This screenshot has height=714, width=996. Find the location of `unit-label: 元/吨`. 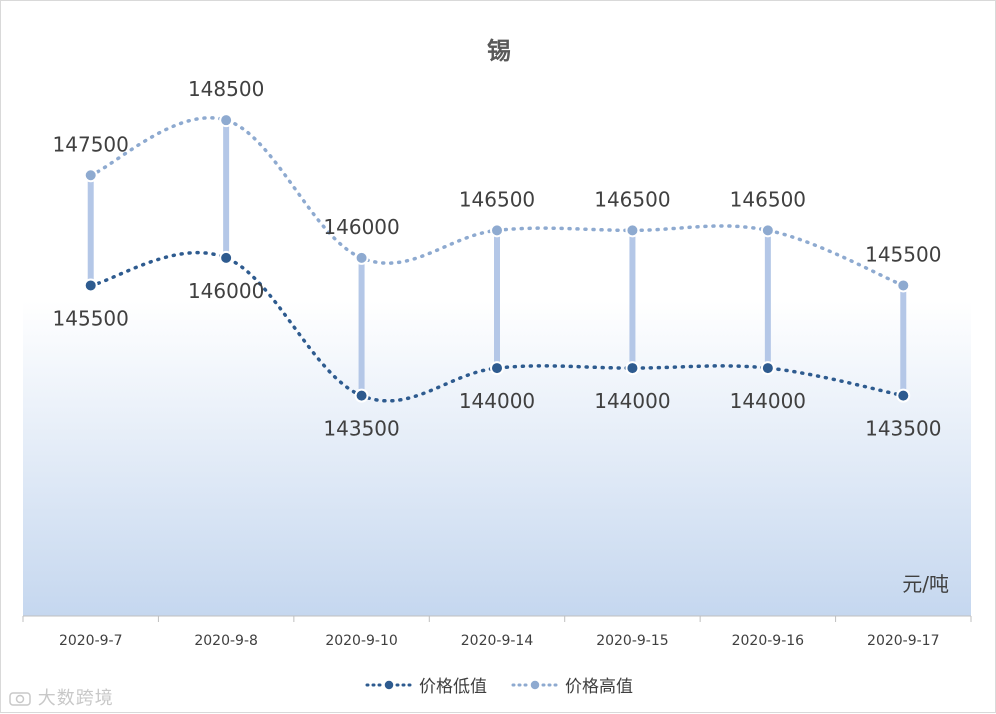

unit-label: 元/吨 is located at coordinates (925, 584).